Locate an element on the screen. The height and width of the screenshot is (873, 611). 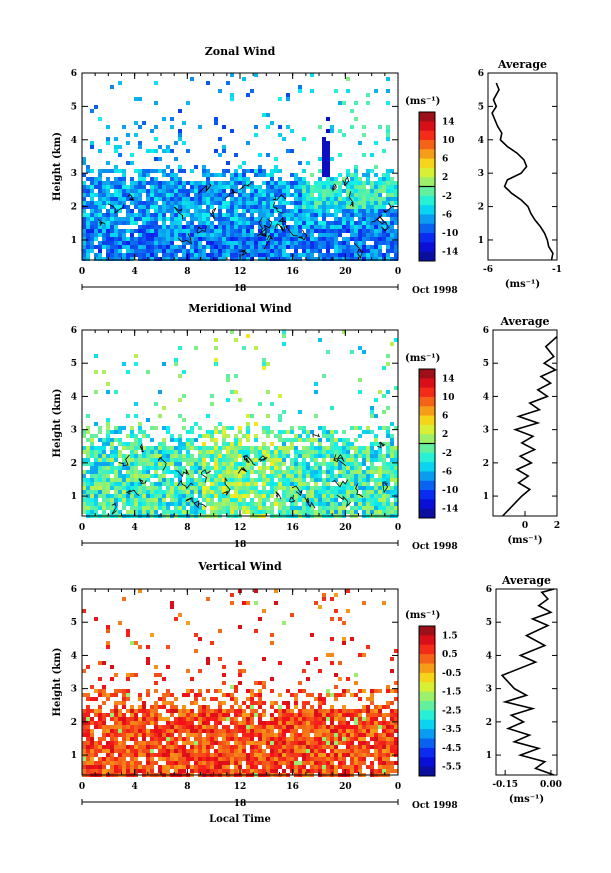
colorbar-tick-label: -4.5 is located at coordinates (451, 749).